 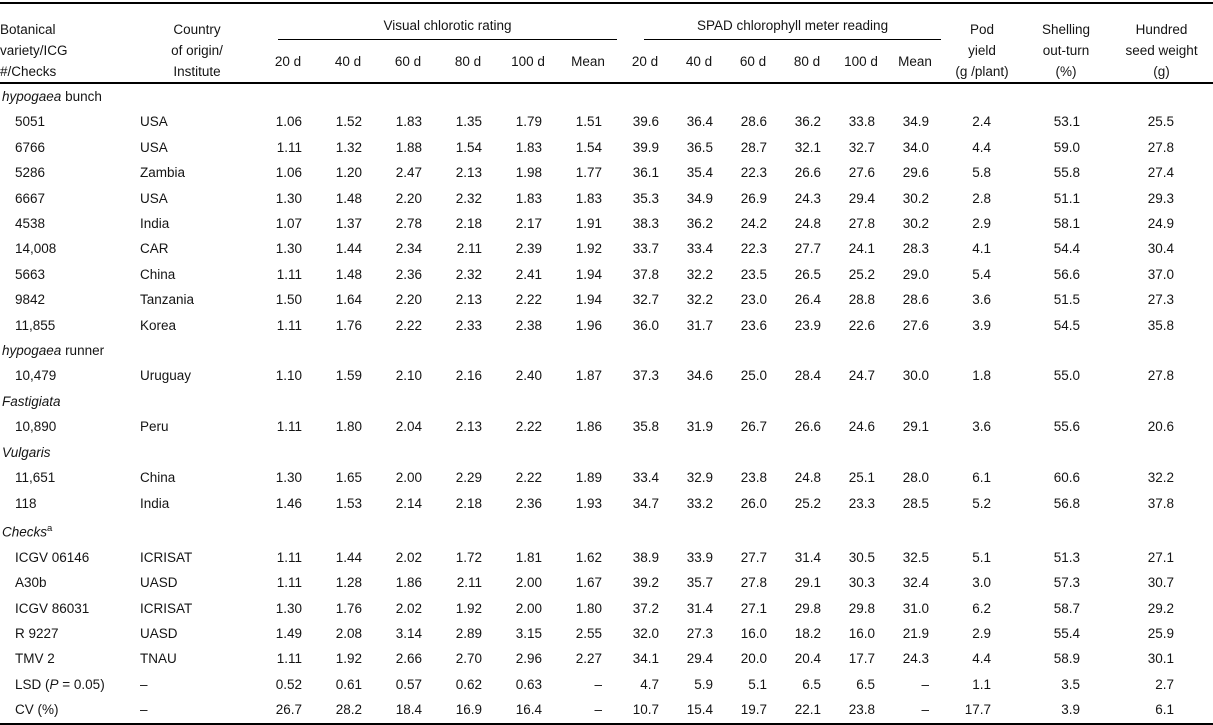 What do you see at coordinates (31, 583) in the screenshot?
I see `text-segment: A30b` at bounding box center [31, 583].